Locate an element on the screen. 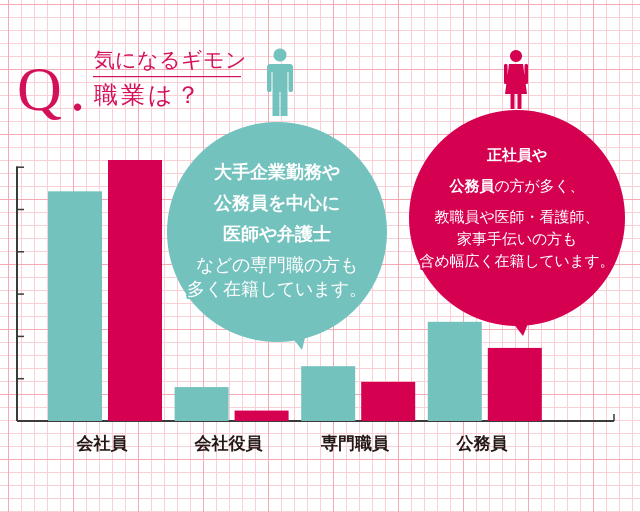 Image resolution: width=640 pixels, height=512 pixels. annotation: 公務員を中心に is located at coordinates (276, 203).